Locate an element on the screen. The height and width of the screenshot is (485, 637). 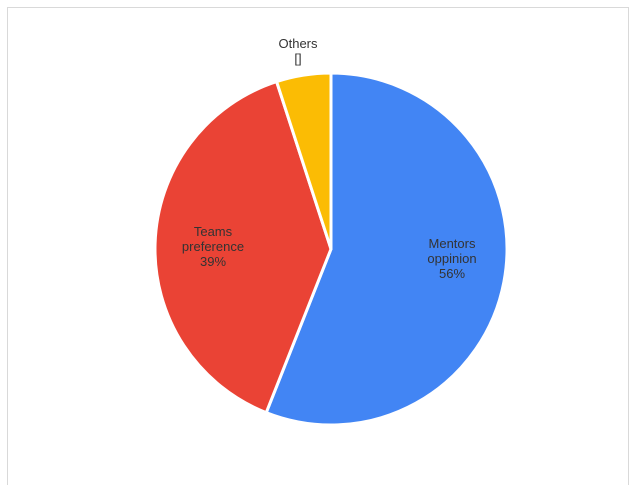
slice-label-mentors: Mentors oppinion 56% is located at coordinates (451, 258).